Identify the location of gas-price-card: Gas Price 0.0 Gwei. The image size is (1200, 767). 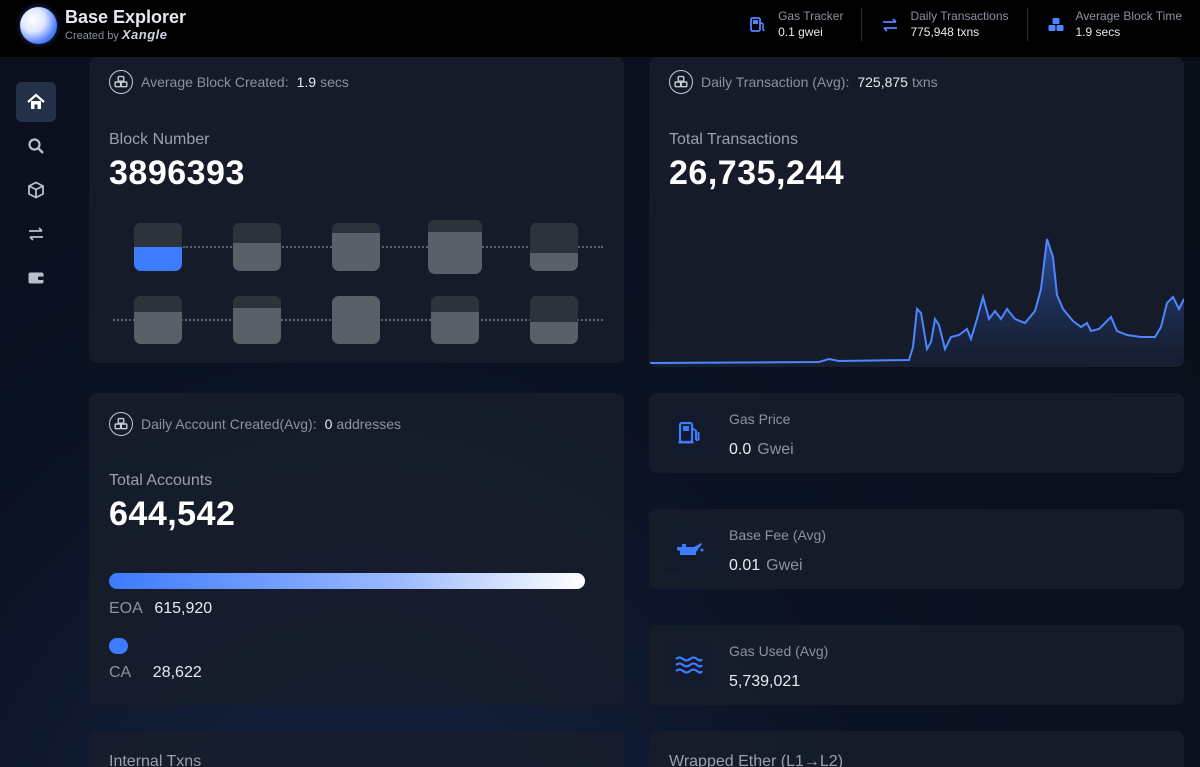
(916, 433).